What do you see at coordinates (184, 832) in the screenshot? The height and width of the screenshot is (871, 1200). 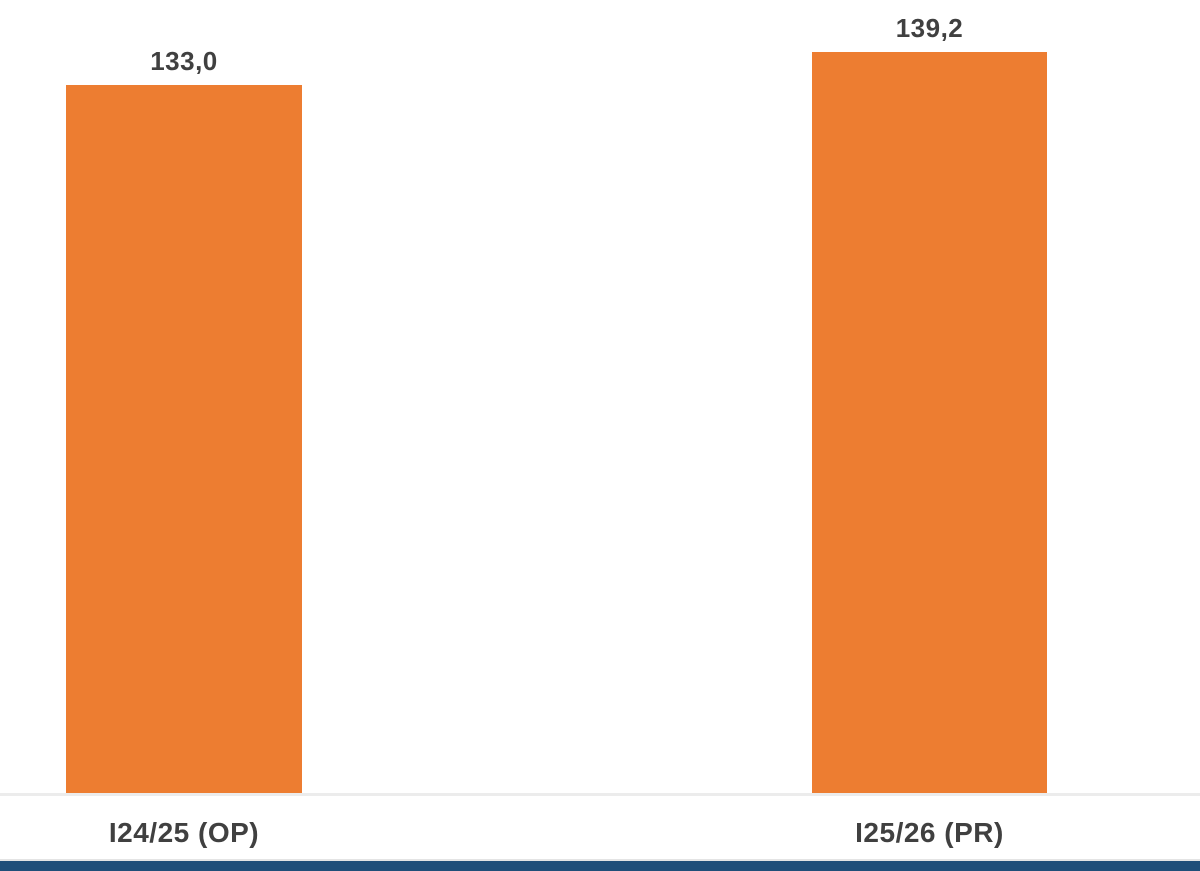 I see `x-axis-label: I24/25 (OP)` at bounding box center [184, 832].